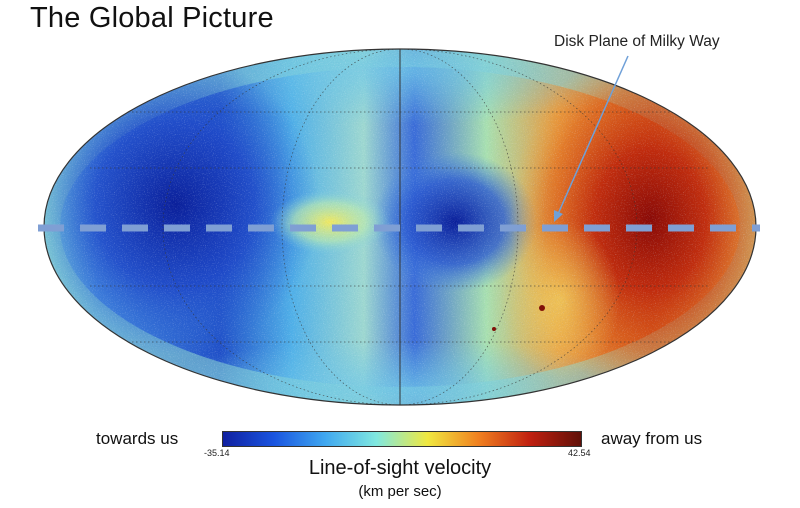 The height and width of the screenshot is (508, 800). I want to click on colorbar-right-label: away from us, so click(652, 438).